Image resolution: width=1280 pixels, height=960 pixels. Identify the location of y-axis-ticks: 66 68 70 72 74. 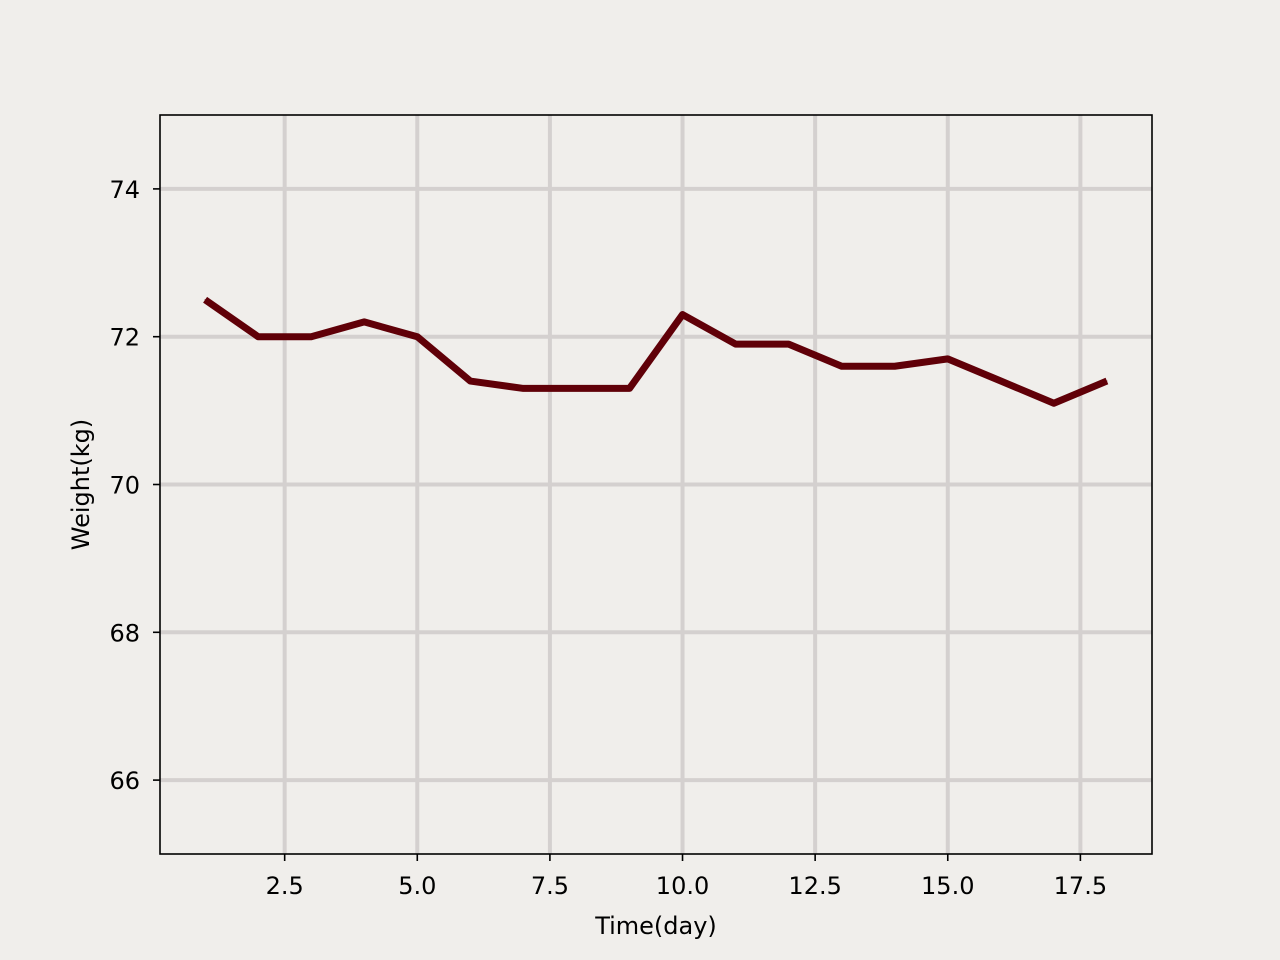
(134, 485).